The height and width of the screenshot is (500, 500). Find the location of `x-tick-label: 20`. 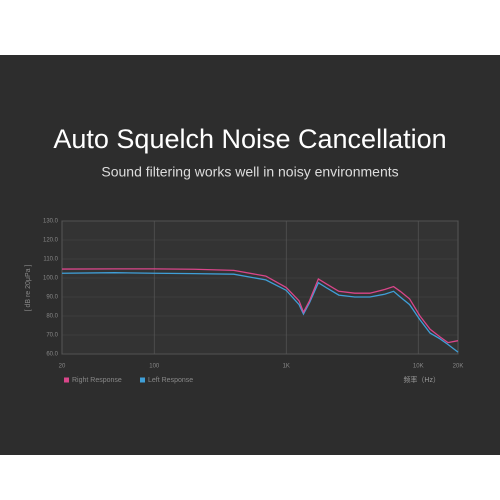

x-tick-label: 20 is located at coordinates (62, 367).